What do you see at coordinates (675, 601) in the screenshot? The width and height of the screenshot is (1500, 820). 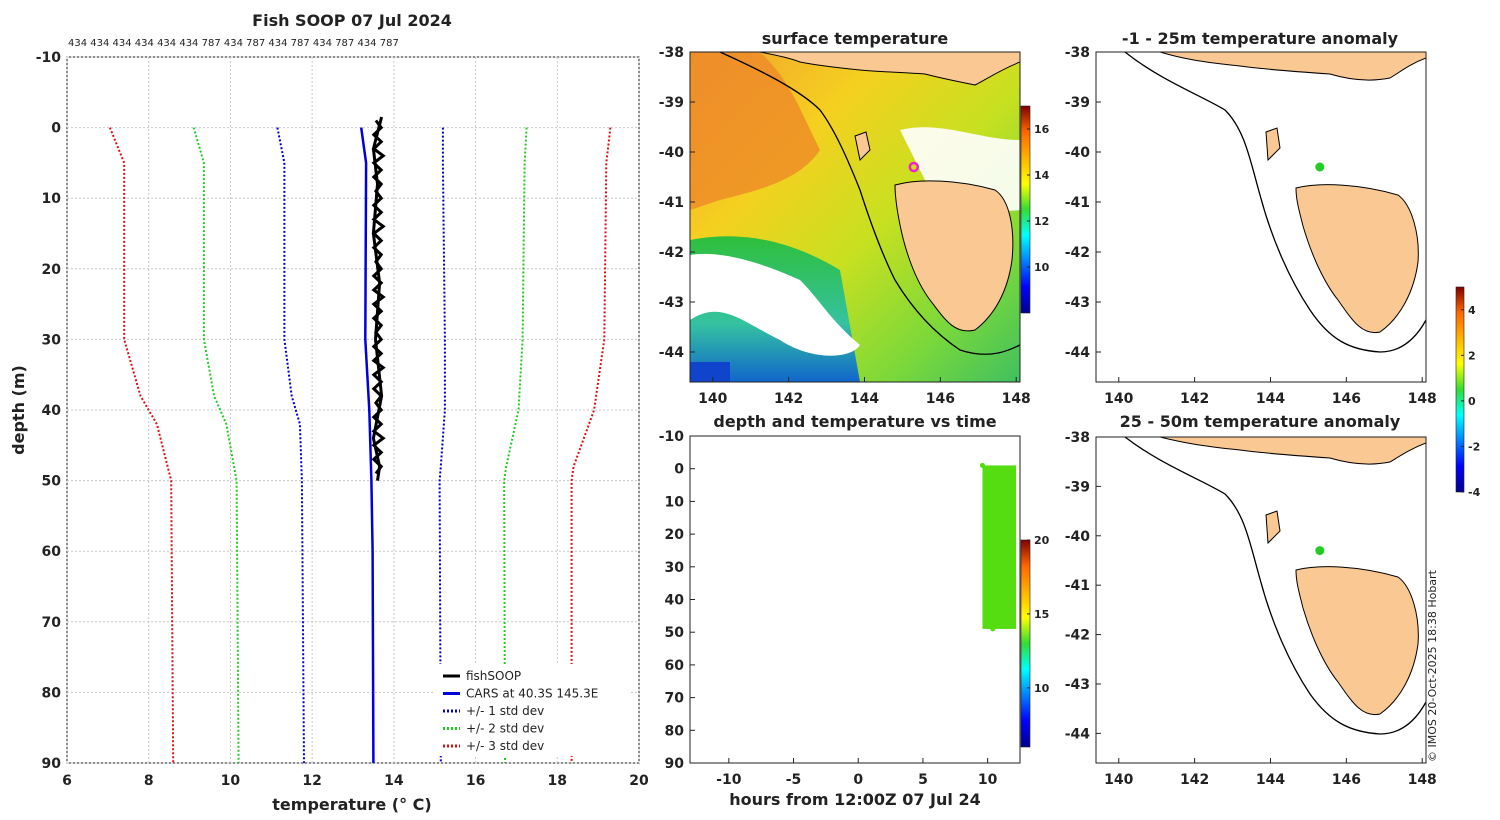 I see `timeseries-ytick: 40` at bounding box center [675, 601].